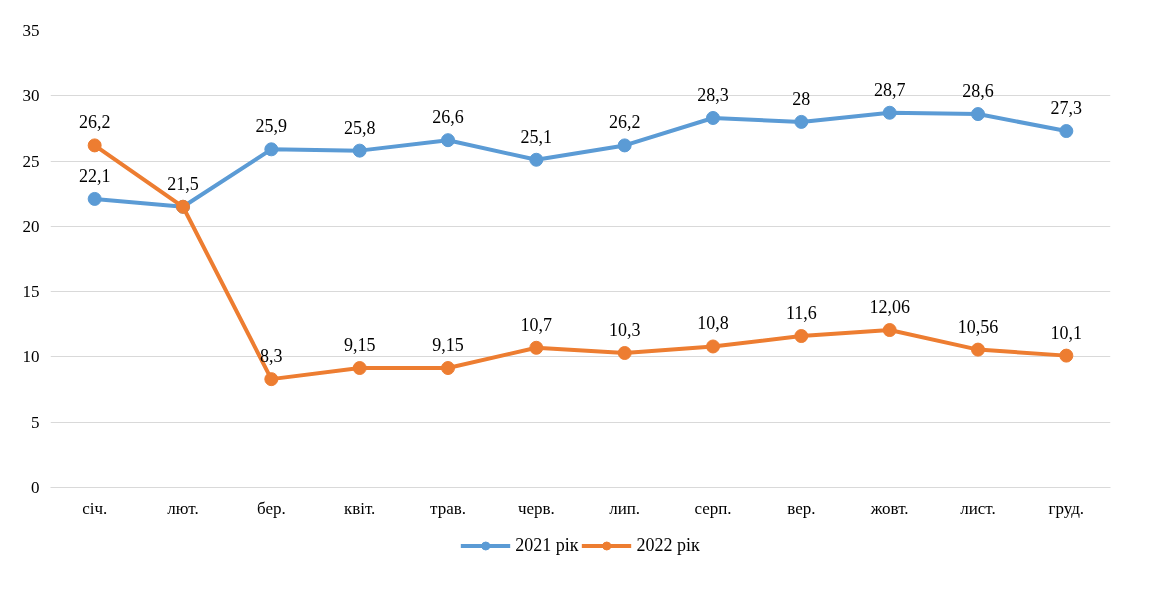 The image size is (1151, 589). Describe the element at coordinates (801, 313) in the screenshot. I see `data-label: 11,6` at that location.